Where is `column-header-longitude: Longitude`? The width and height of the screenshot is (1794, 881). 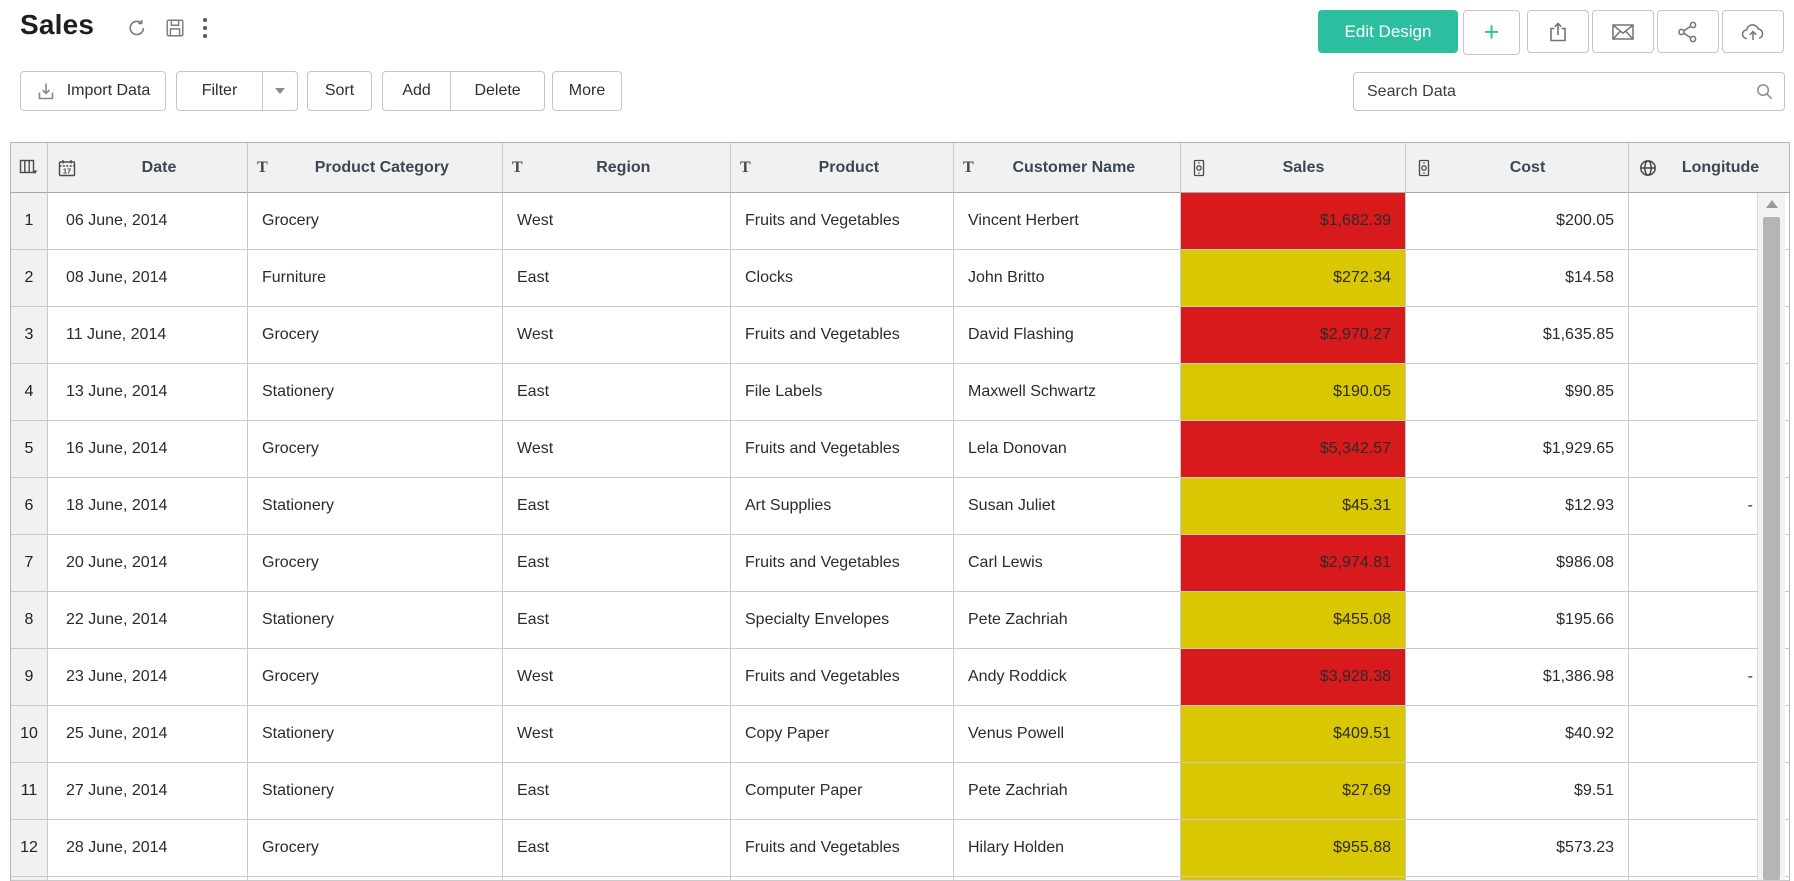
column-header-longitude: Longitude is located at coordinates (1709, 168).